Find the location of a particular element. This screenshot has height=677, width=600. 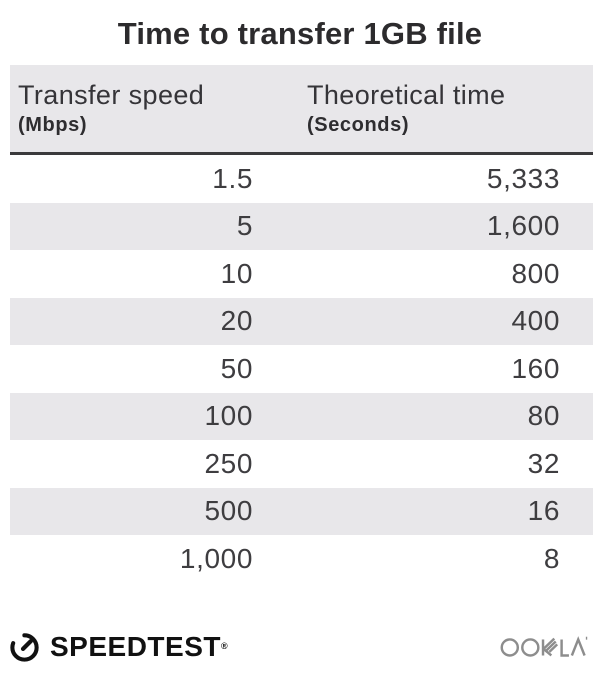

speed-value: 10 is located at coordinates (236, 273).